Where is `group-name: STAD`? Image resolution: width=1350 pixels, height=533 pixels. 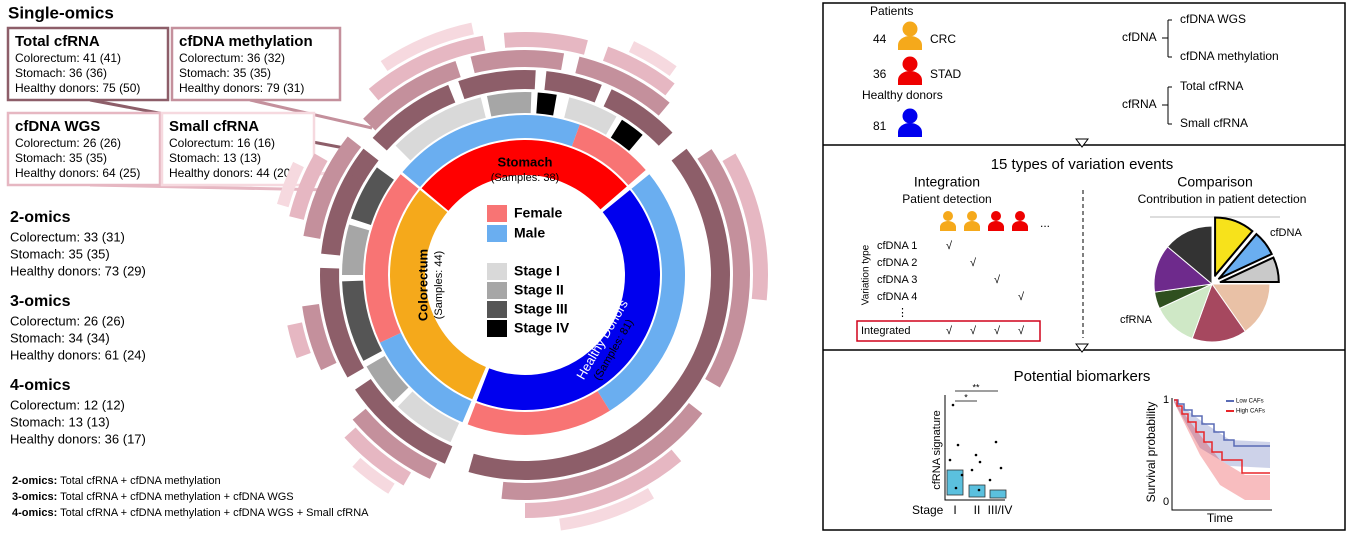 group-name: STAD is located at coordinates (945, 74).